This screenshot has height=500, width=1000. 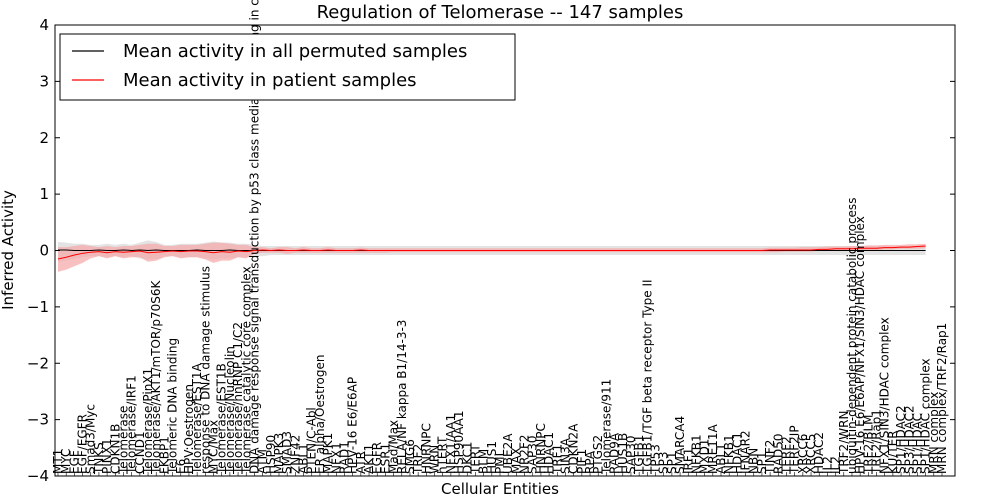 I want to click on category-label: PINX1, so click(x=107, y=456).